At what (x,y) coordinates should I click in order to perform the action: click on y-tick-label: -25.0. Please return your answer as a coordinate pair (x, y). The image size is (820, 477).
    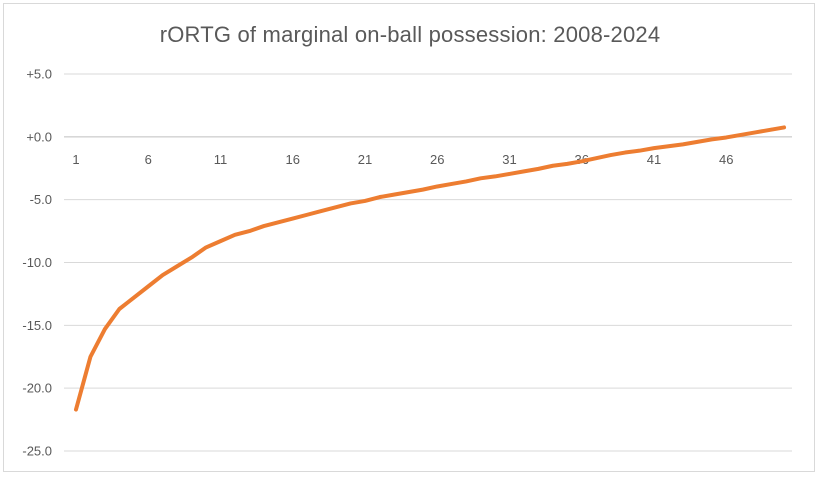
    Looking at the image, I should click on (37, 451).